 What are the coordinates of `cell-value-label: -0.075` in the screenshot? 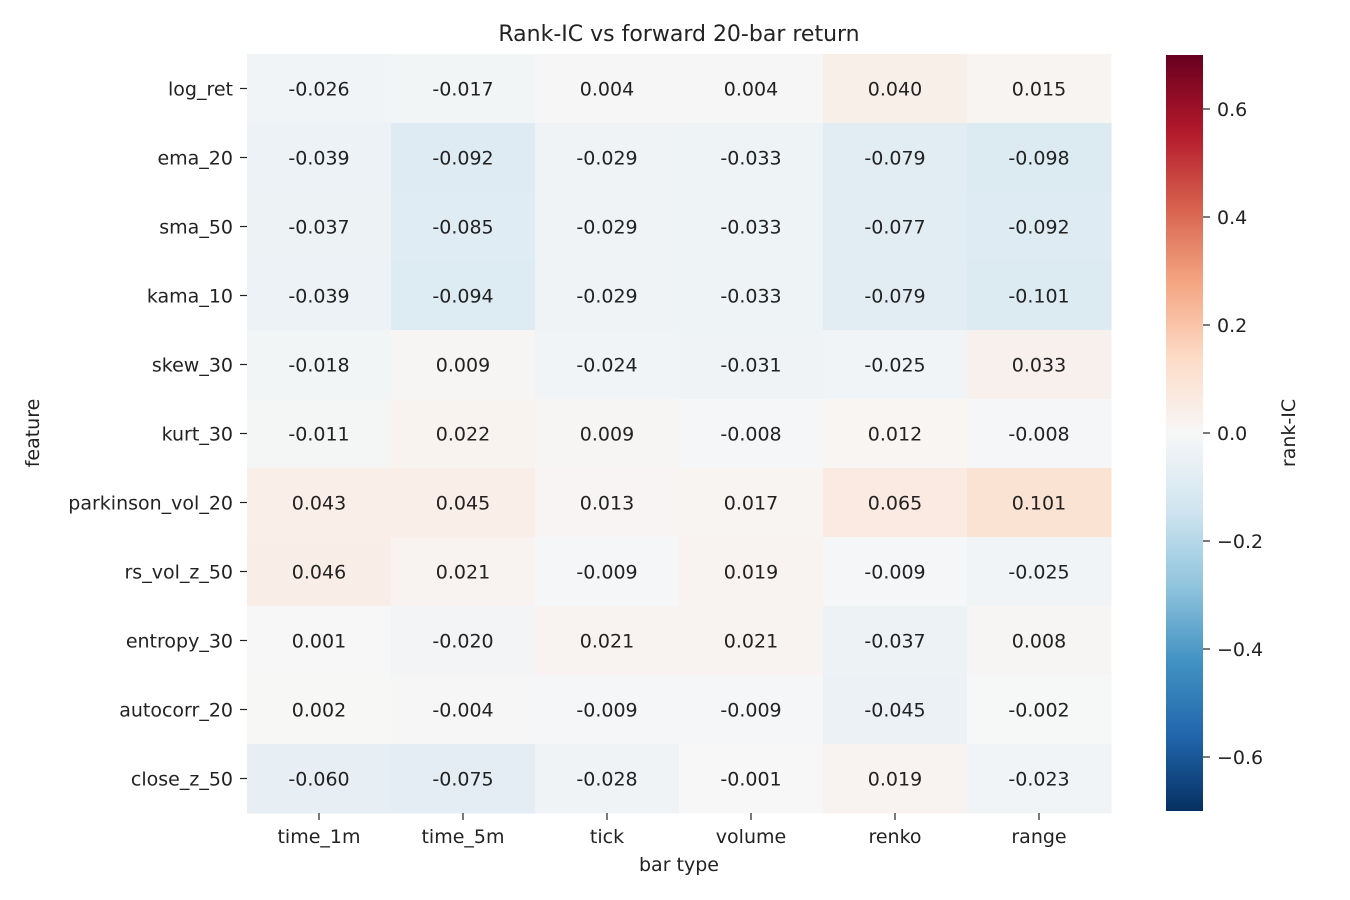 It's located at (462, 780).